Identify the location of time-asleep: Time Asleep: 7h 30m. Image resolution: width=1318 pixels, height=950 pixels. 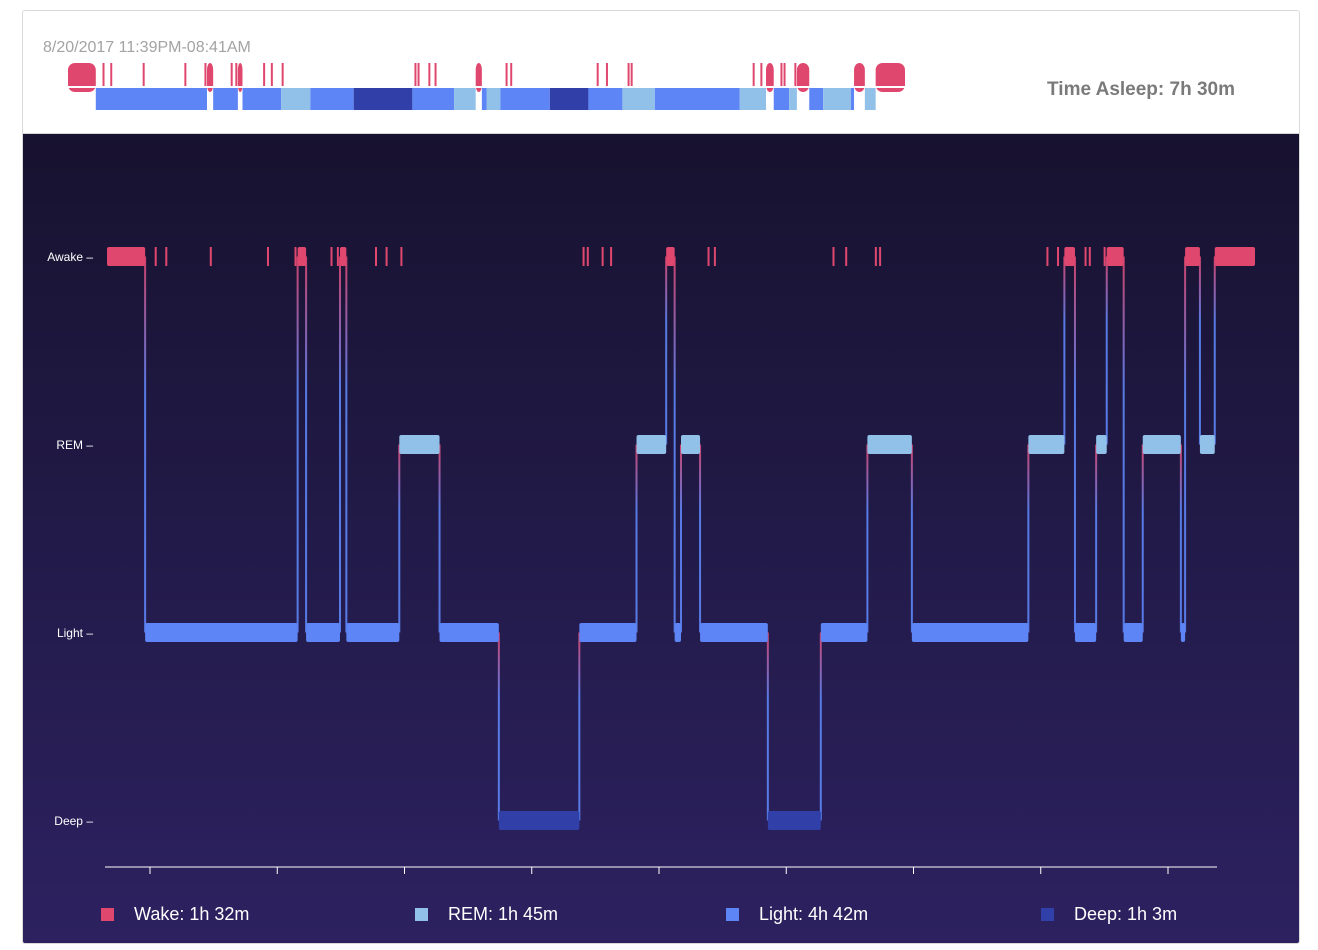
(1141, 89).